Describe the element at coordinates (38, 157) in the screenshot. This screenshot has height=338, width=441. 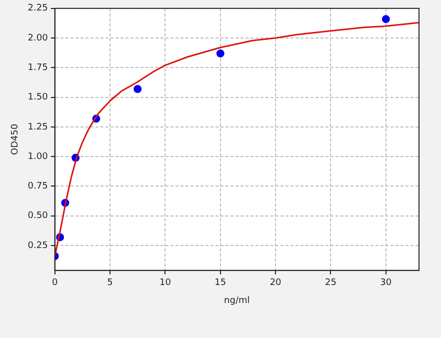
I see `y-tick-label: 1.00` at that location.